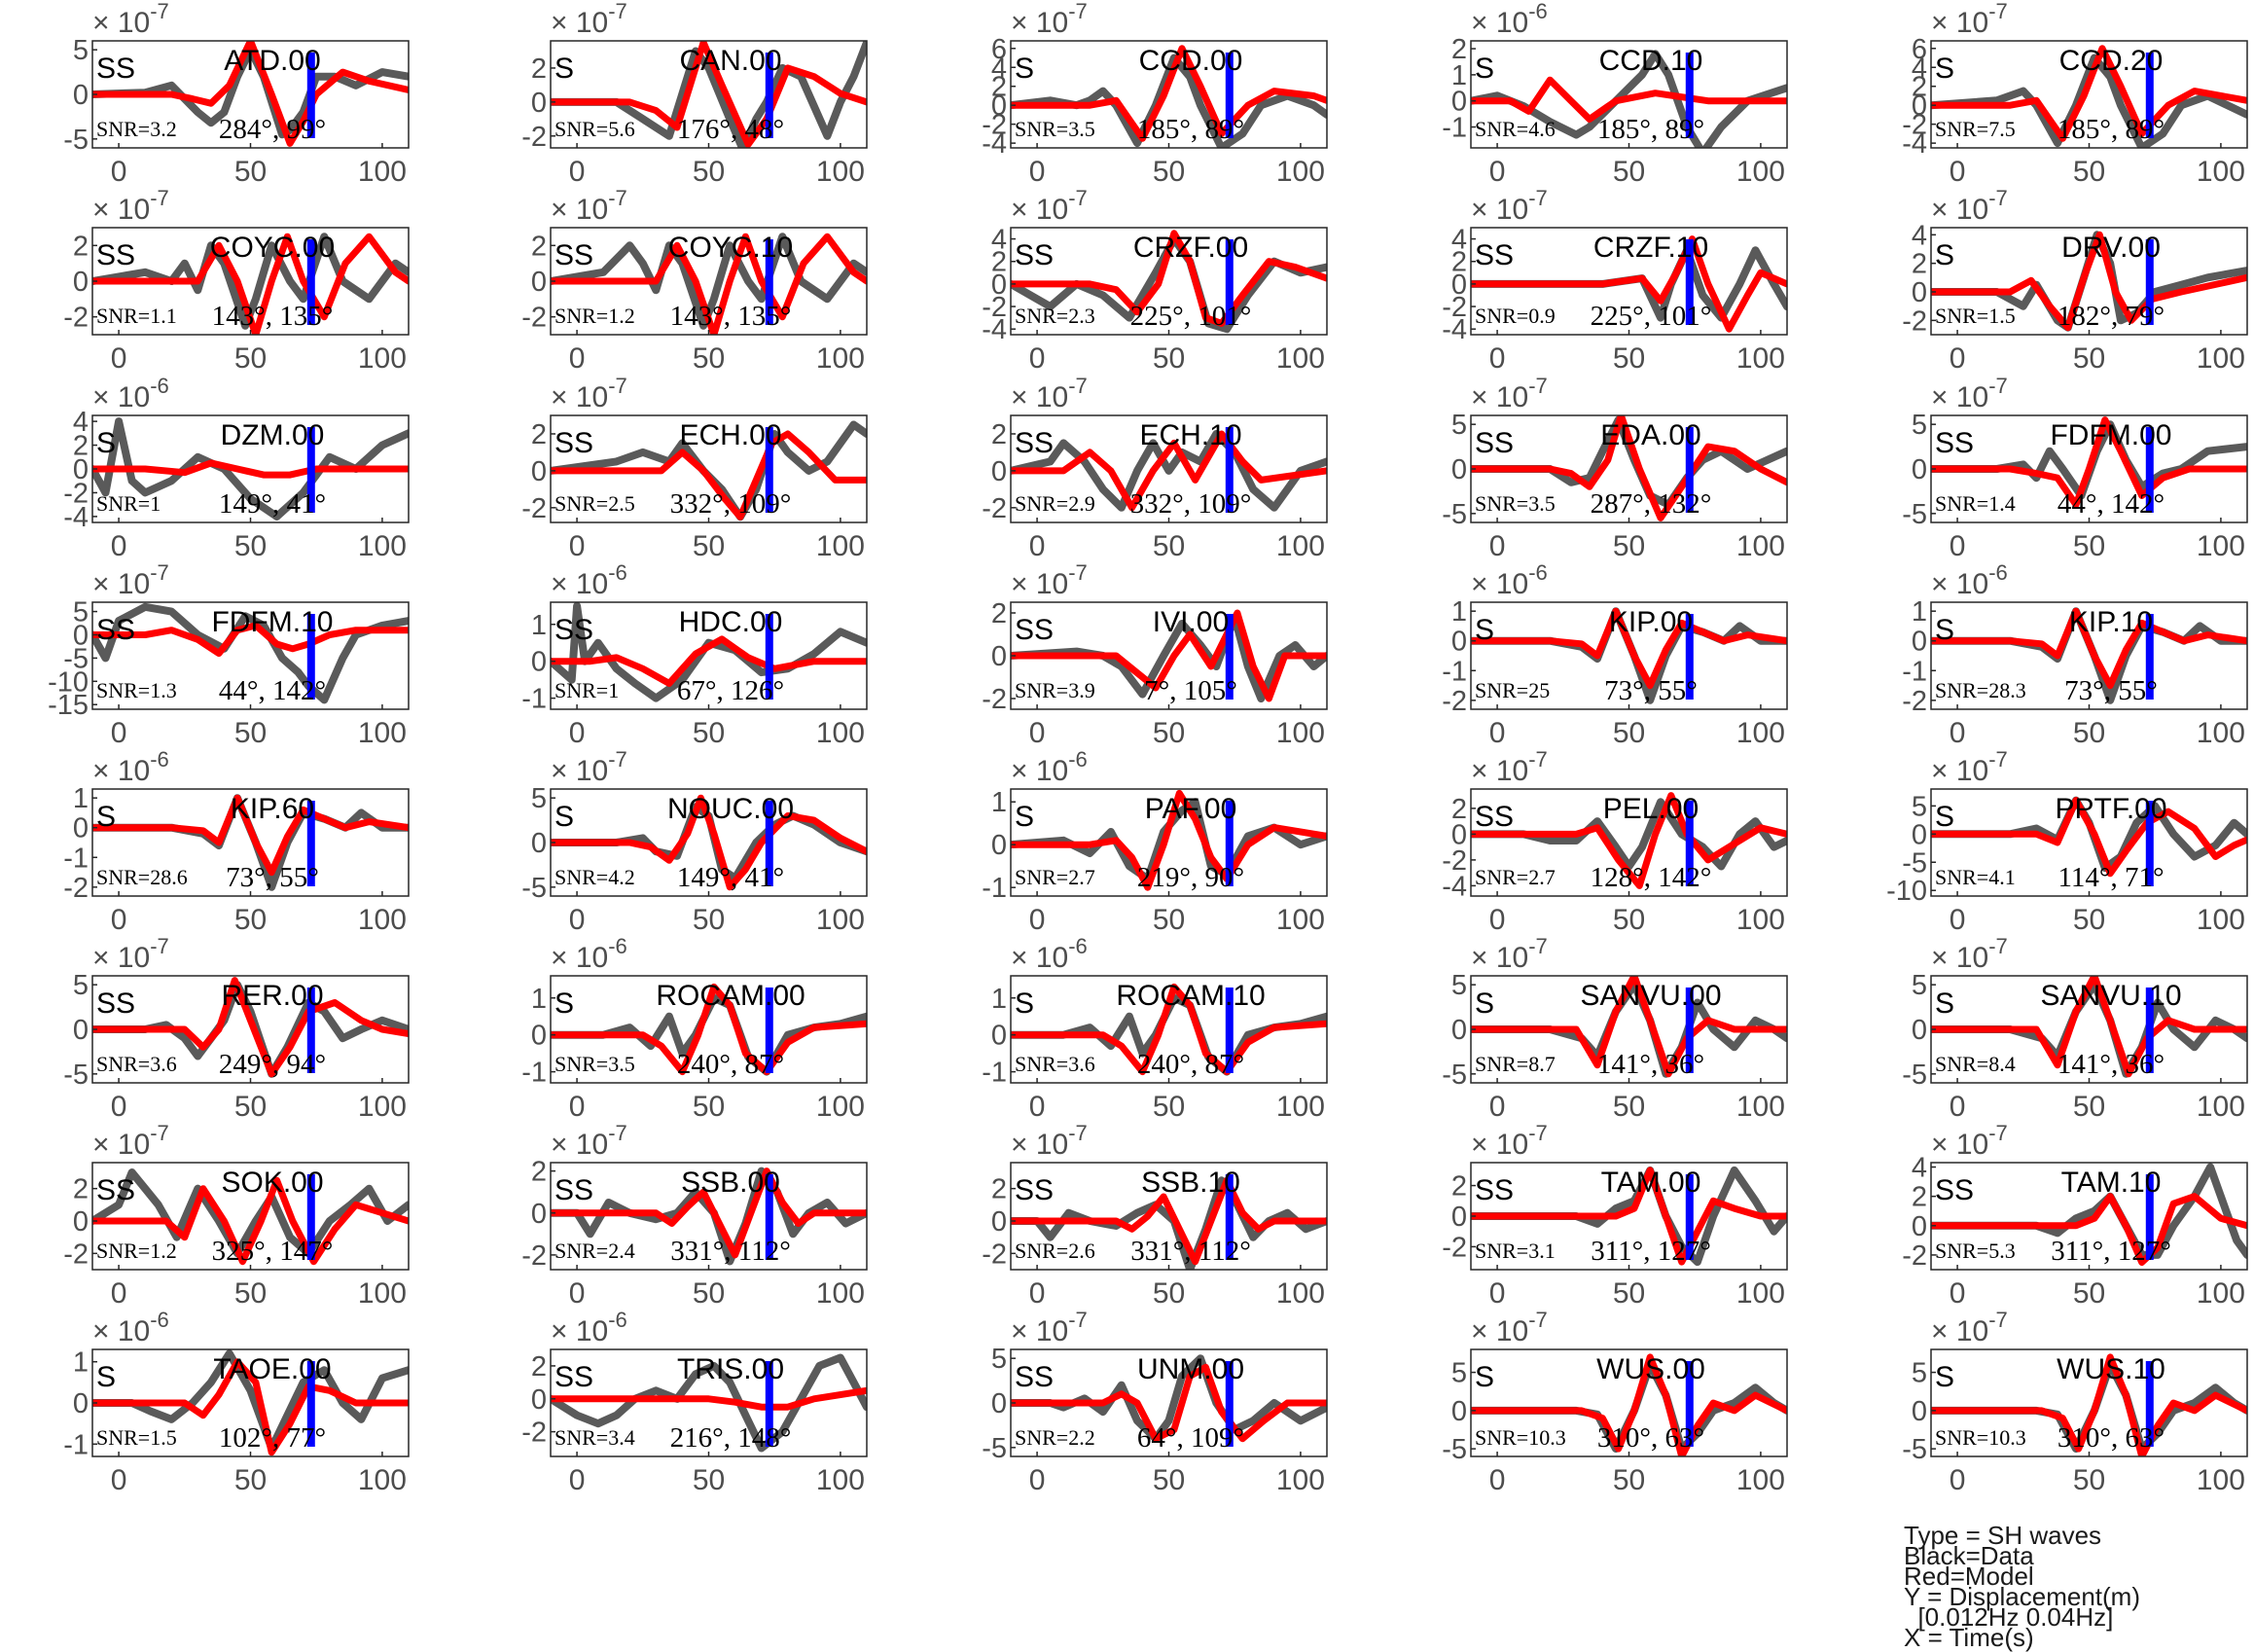 The image size is (2254, 1652). I want to click on azimuth-label: 287°, 132°, so click(1651, 504).